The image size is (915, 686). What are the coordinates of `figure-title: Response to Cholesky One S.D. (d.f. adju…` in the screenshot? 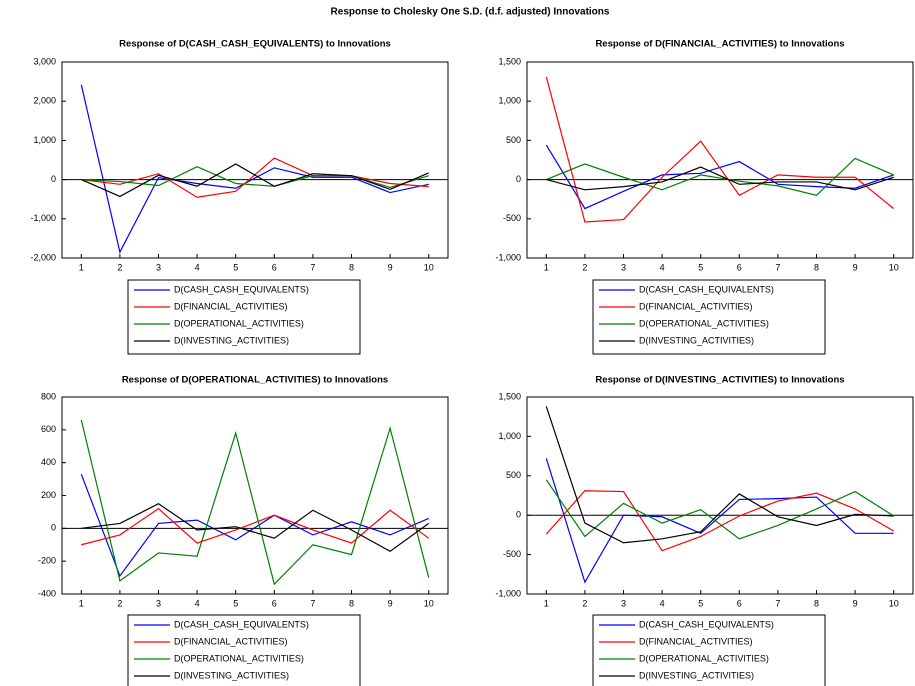 It's located at (470, 12).